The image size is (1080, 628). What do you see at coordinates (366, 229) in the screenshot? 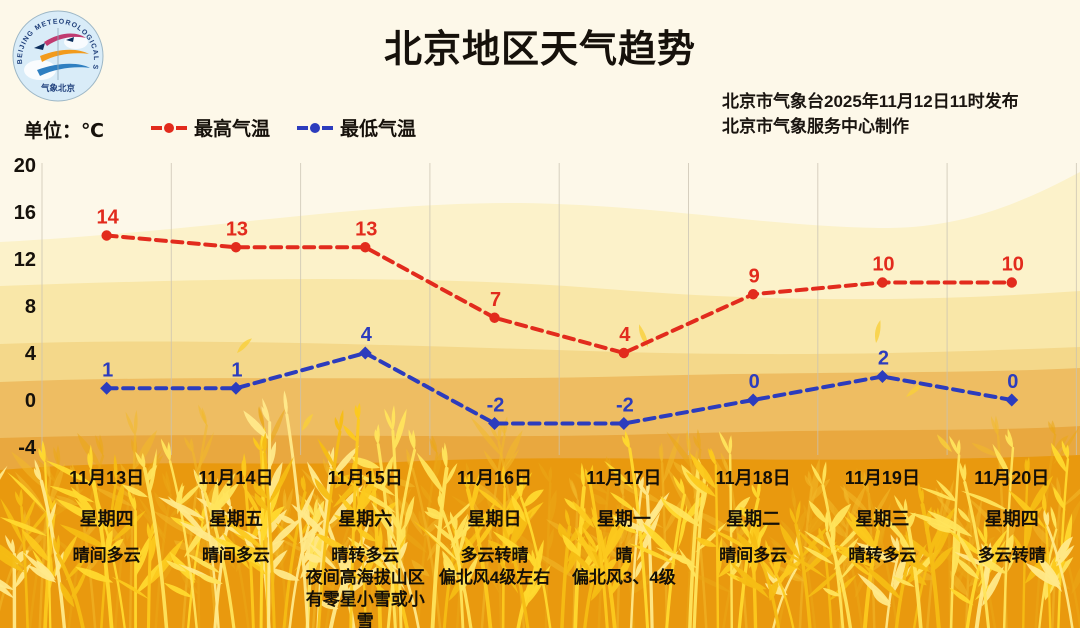
I see `data-point-label: 13` at bounding box center [366, 229].